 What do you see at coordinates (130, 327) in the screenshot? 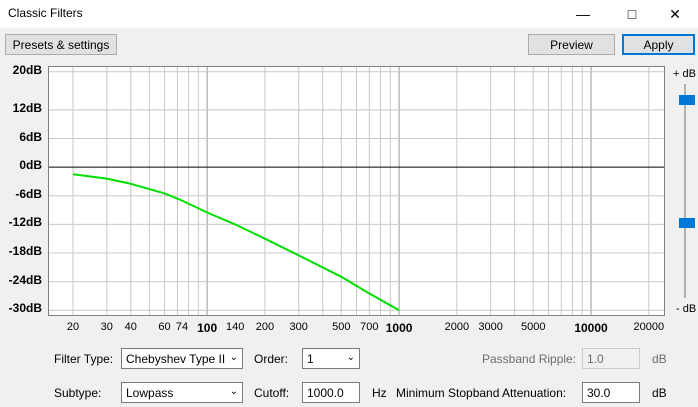
I see `x-tick-label: 40` at bounding box center [130, 327].